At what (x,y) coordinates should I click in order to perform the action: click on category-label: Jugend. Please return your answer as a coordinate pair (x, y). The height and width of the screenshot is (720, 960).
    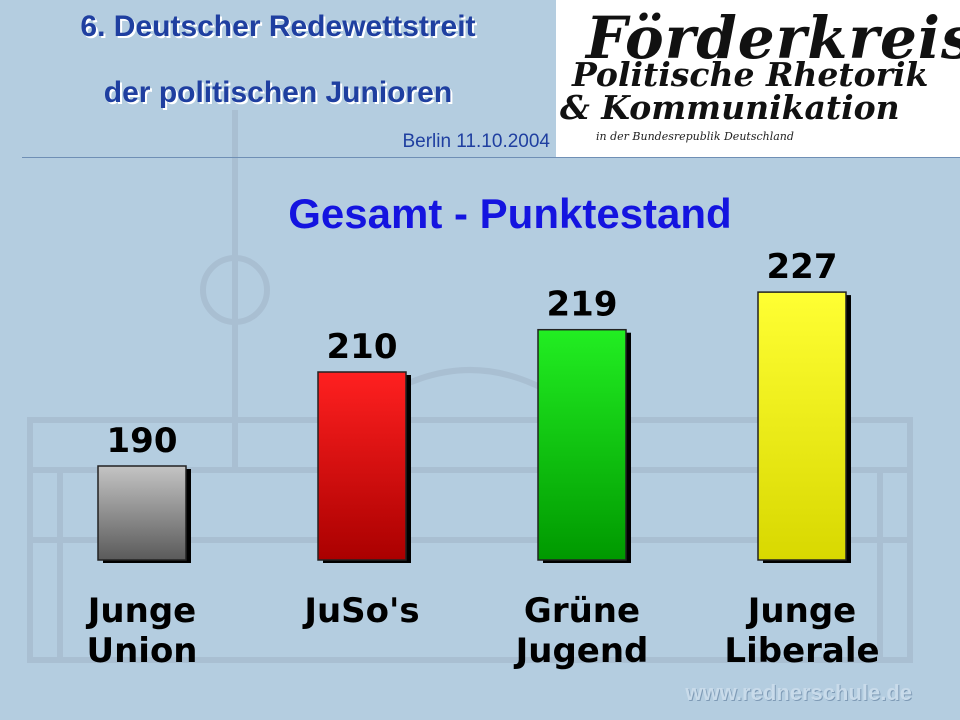
    Looking at the image, I should click on (581, 651).